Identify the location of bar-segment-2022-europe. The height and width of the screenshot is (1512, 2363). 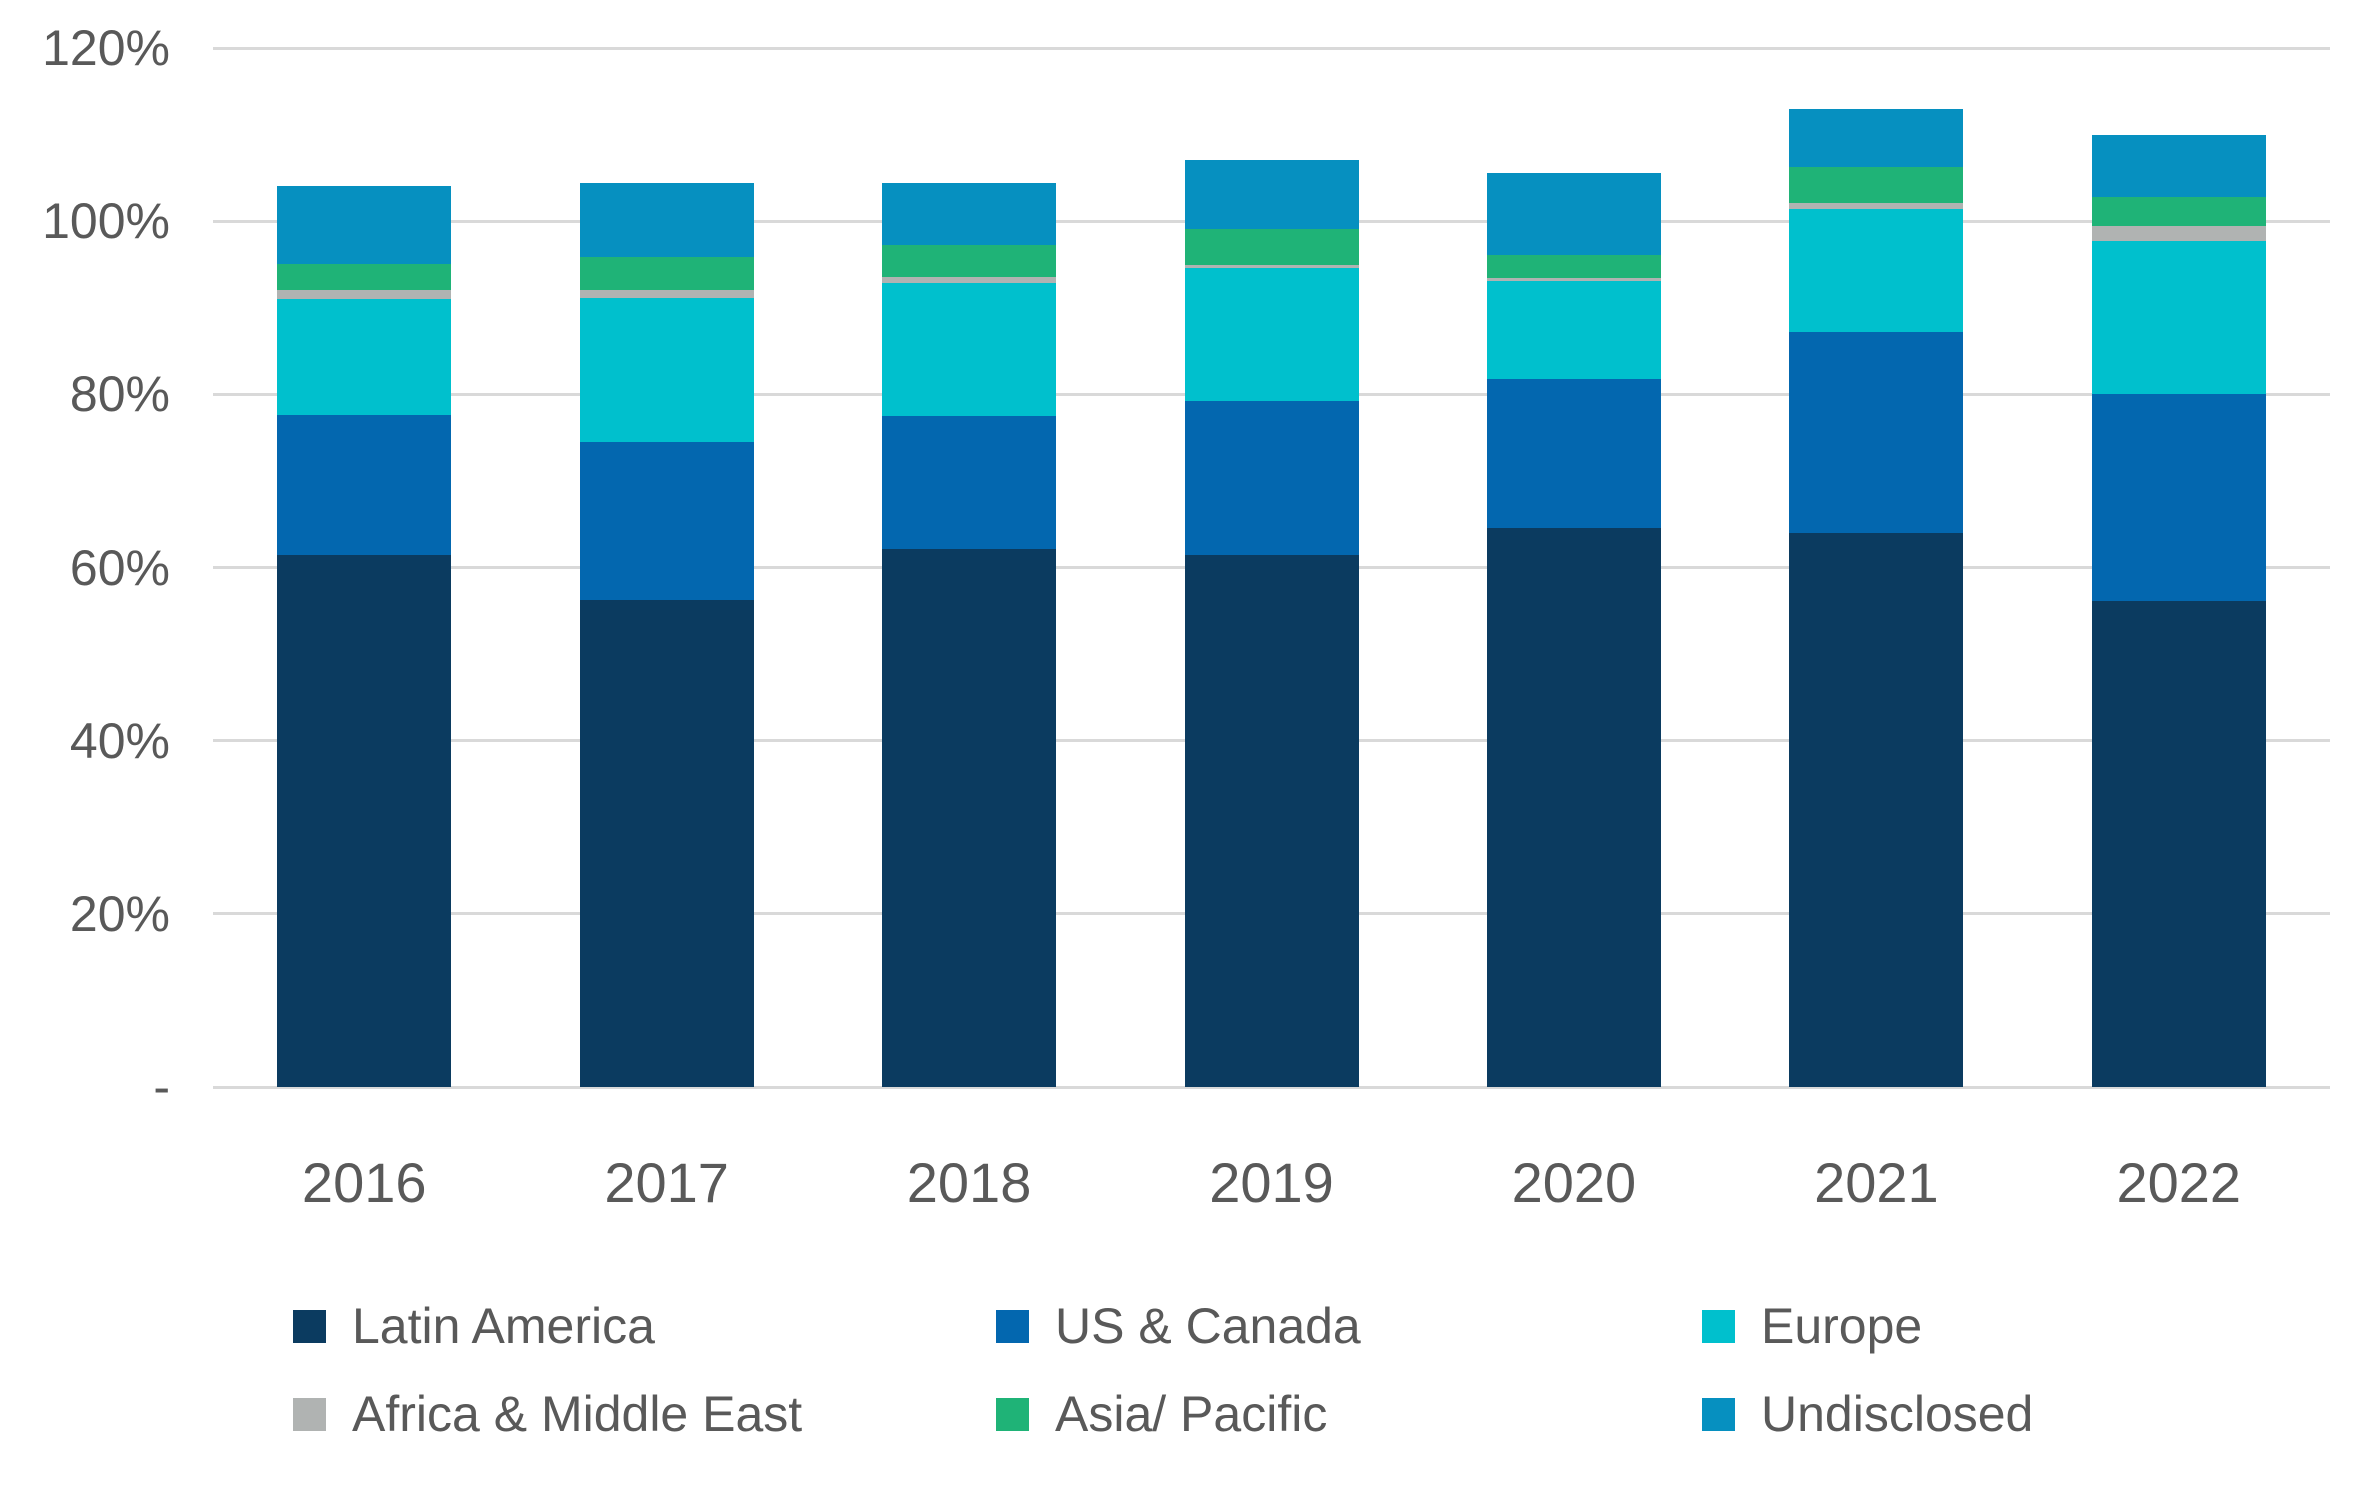
(2178, 318).